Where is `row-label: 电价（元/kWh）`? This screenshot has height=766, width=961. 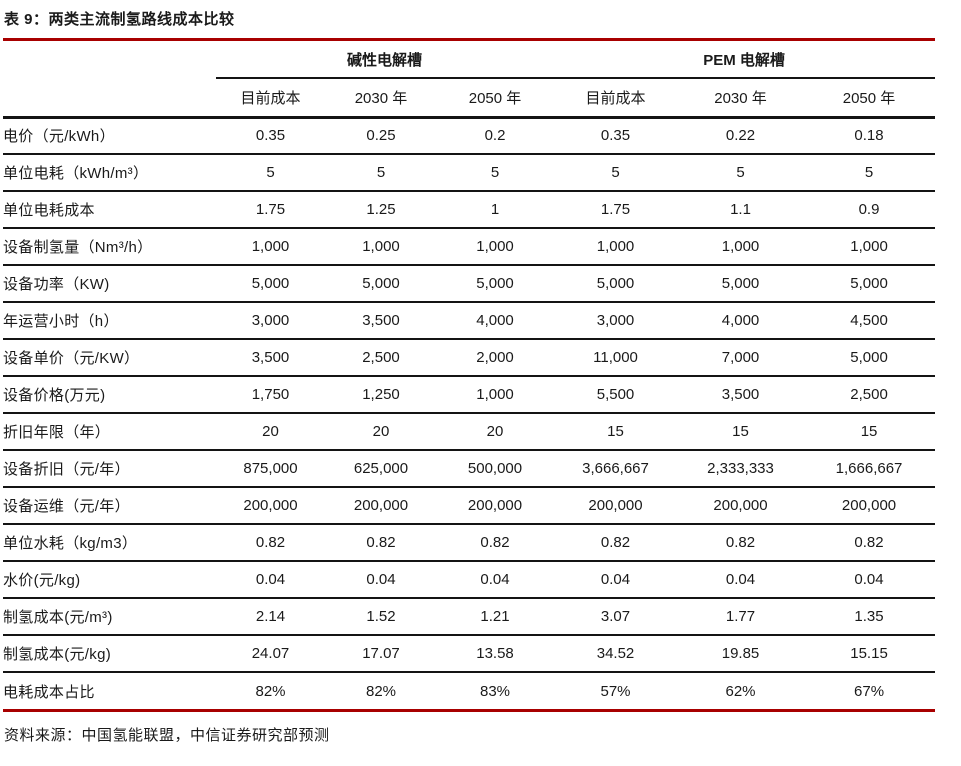 row-label: 电价（元/kWh） is located at coordinates (59, 137).